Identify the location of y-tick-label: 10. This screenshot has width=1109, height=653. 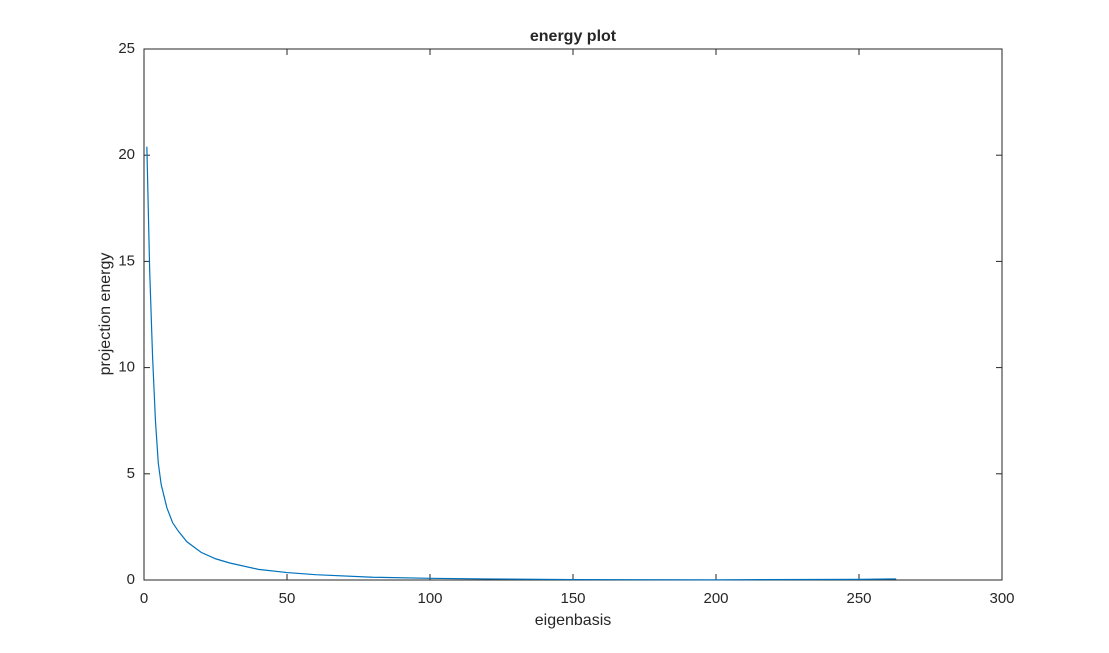
(126, 367).